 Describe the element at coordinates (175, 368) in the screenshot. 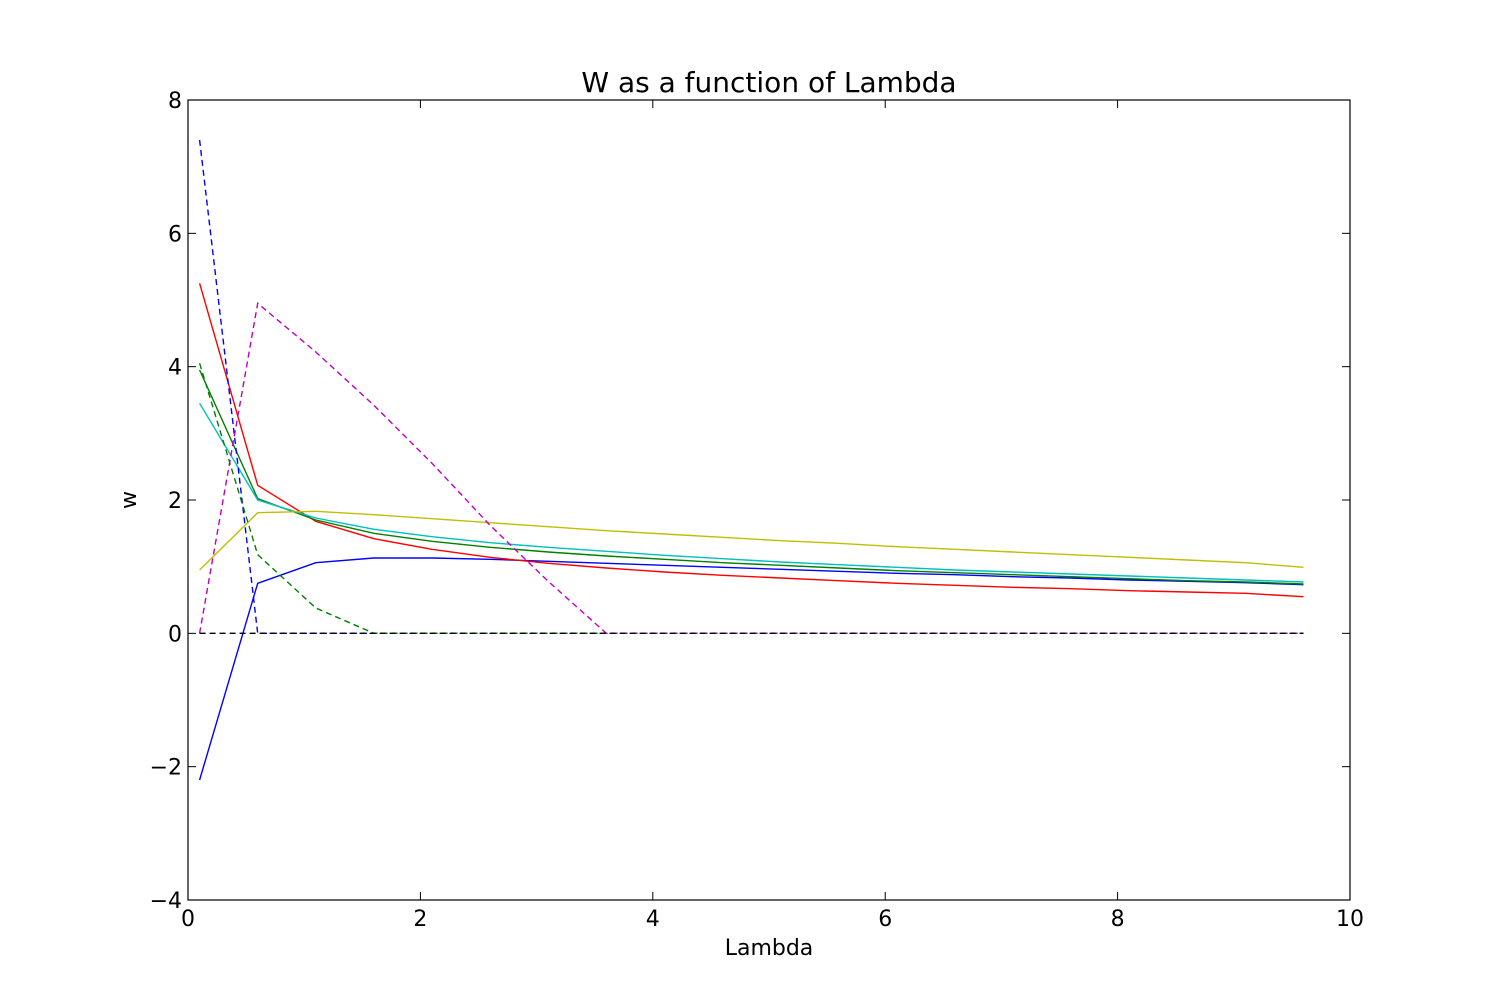

I see `y-tick-label-4: 4` at that location.